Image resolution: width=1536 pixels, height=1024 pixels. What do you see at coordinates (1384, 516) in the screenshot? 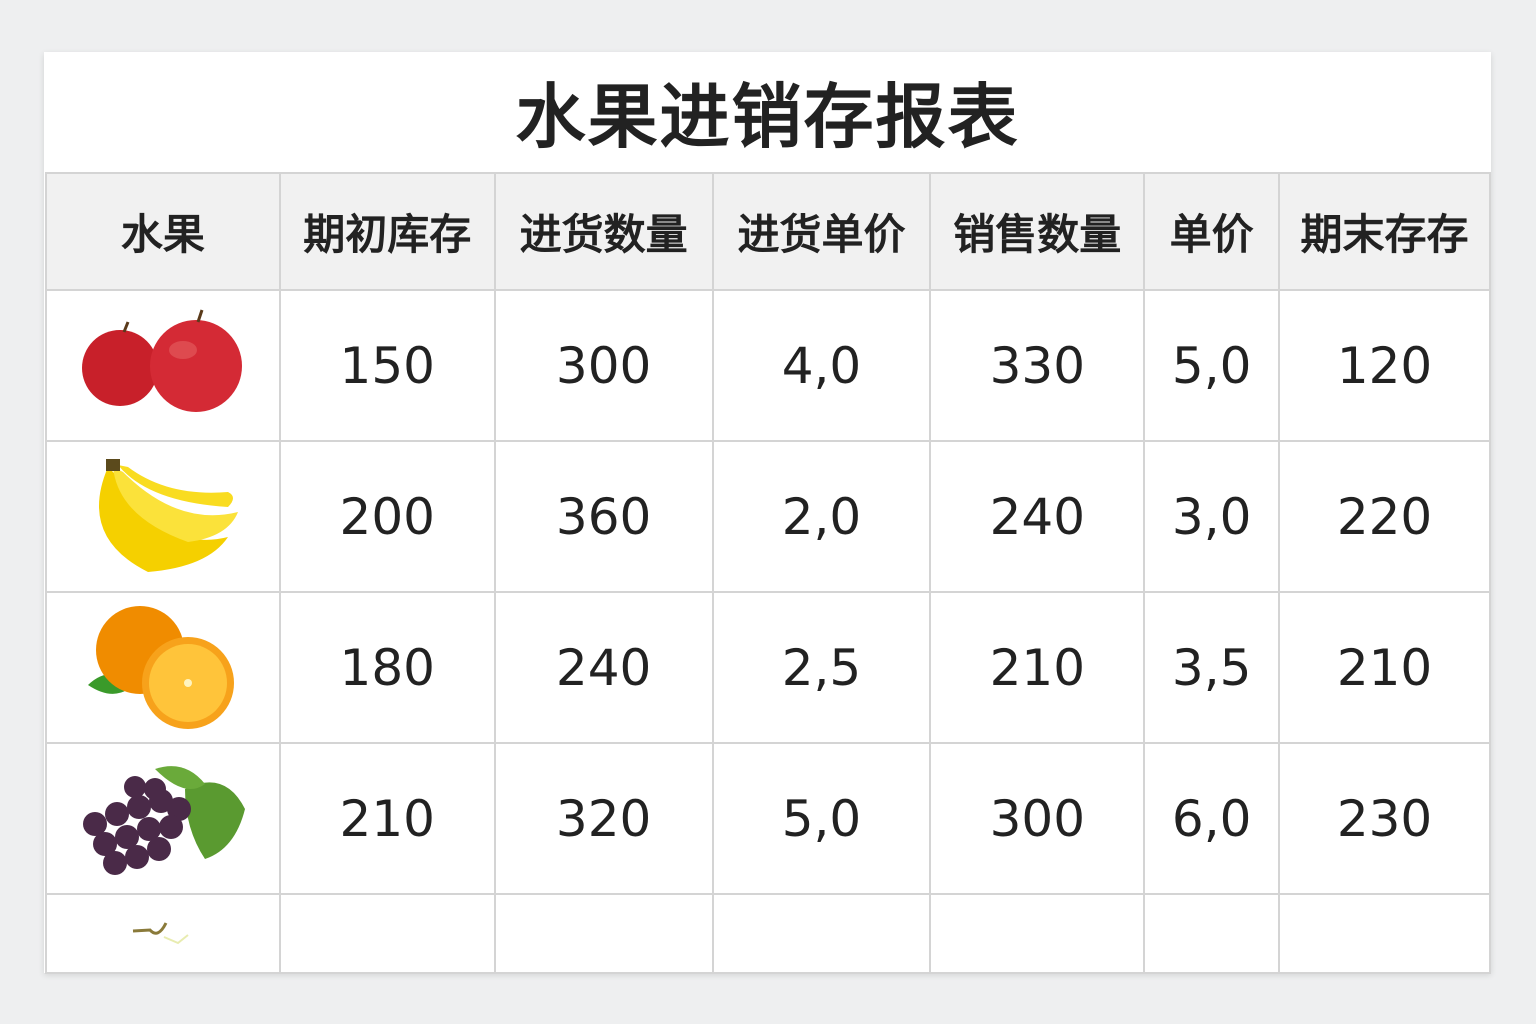
I see `closing-stock-cell: 220` at bounding box center [1384, 516].